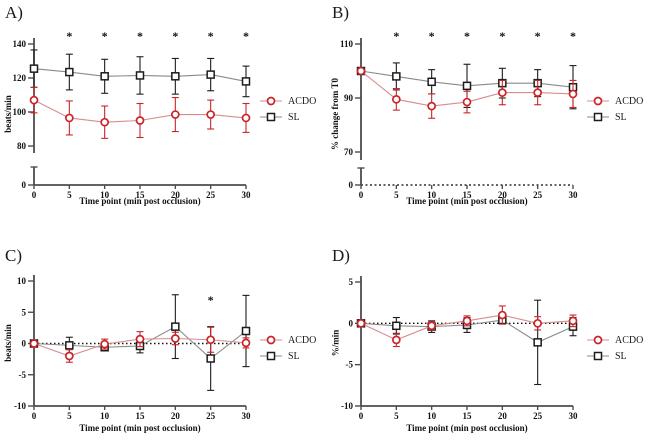 Image resolution: width=653 pixels, height=448 pixels. I want to click on svg-text: 90, so click(349, 98).